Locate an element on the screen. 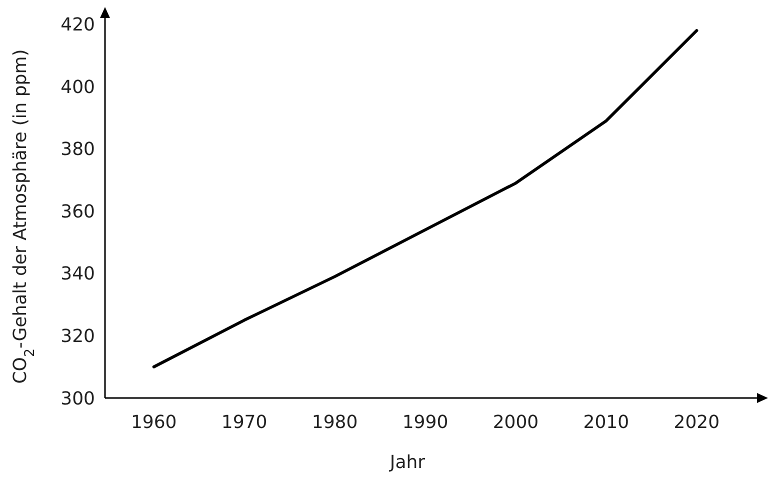 The image size is (768, 479). y-tick-label: 320 is located at coordinates (77, 337).